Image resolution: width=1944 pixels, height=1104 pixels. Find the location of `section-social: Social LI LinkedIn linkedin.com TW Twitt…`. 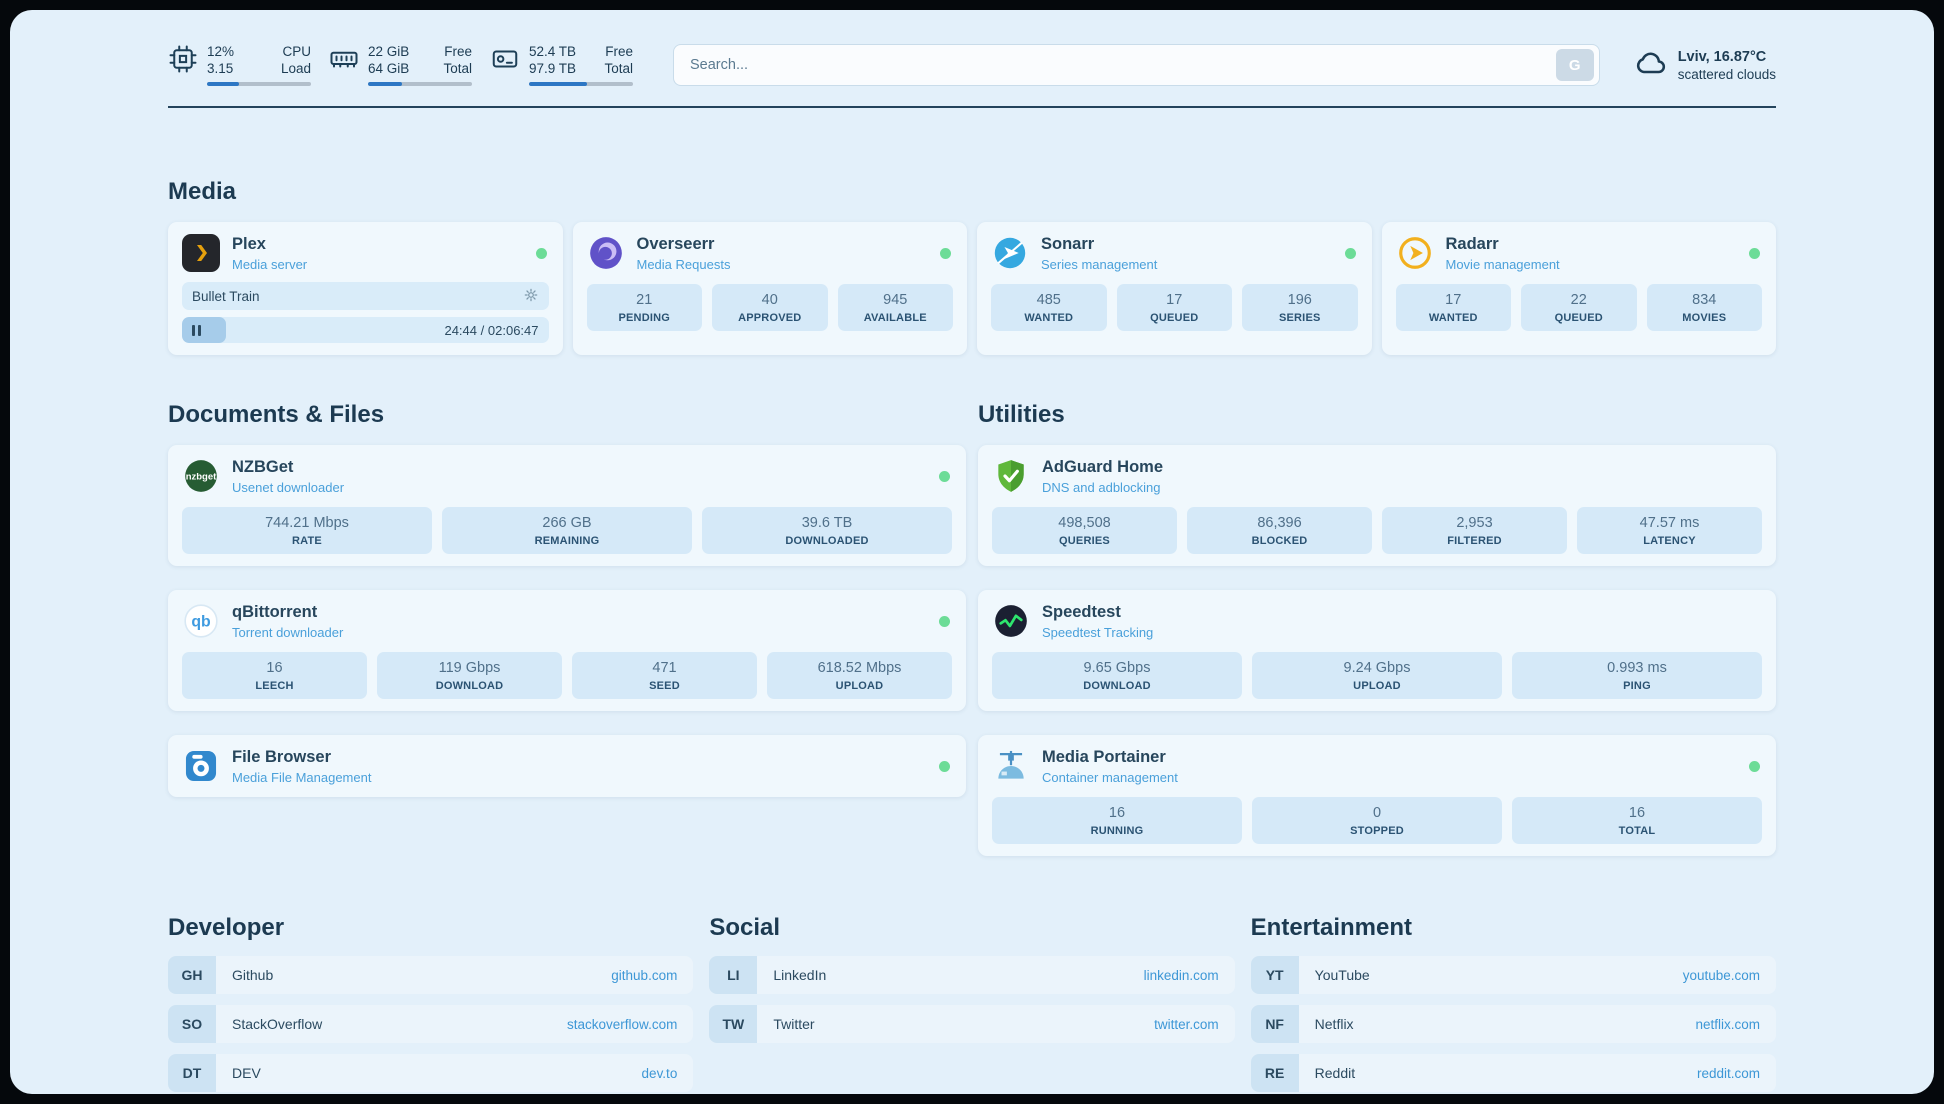

section-social: Social LI LinkedIn linkedin.com TW Twitt… is located at coordinates (972, 978).